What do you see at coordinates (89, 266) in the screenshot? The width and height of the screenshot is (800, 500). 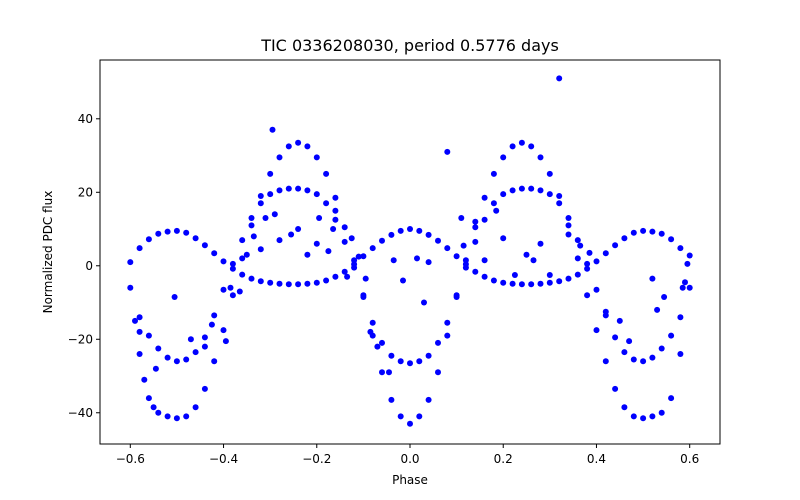 I see `y-tick-label: 0` at bounding box center [89, 266].